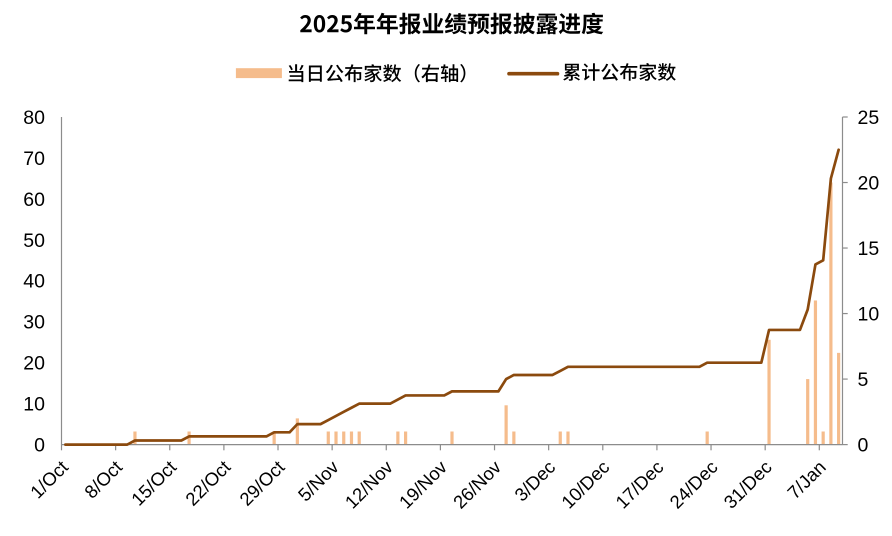 Image resolution: width=892 pixels, height=536 pixels. What do you see at coordinates (869, 249) in the screenshot?
I see `svg-text: 15` at bounding box center [869, 249].